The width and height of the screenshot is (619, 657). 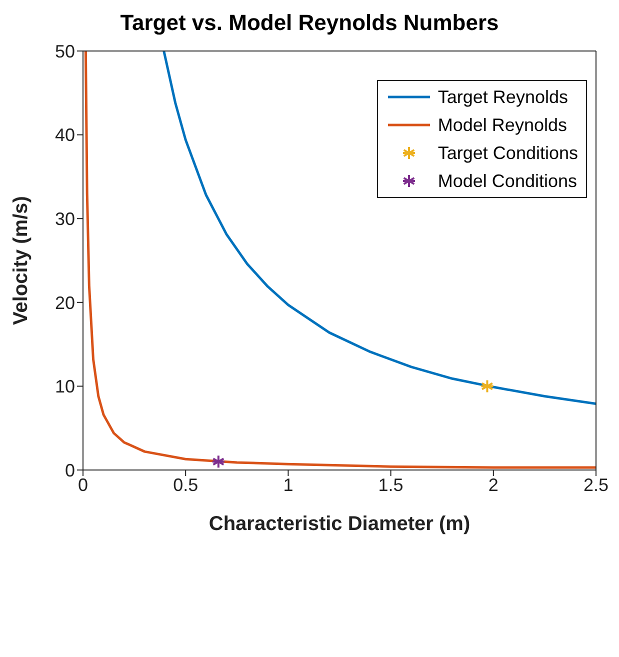 What do you see at coordinates (64, 302) in the screenshot?
I see `y-tick-label: 20` at bounding box center [64, 302].